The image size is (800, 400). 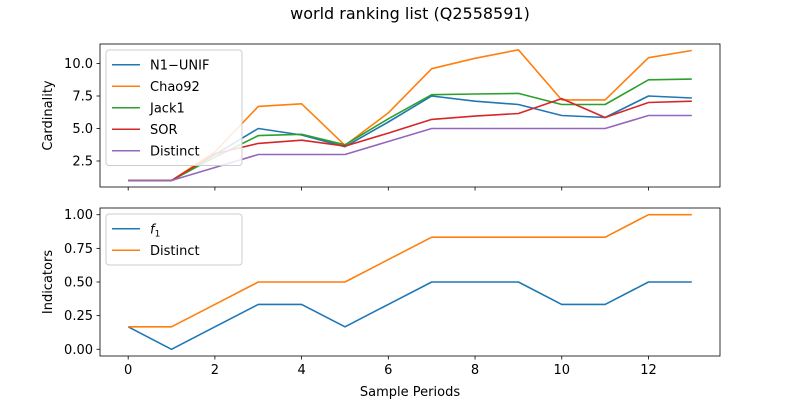 What do you see at coordinates (78, 249) in the screenshot?
I see `y-tick-label: 0.75` at bounding box center [78, 249].